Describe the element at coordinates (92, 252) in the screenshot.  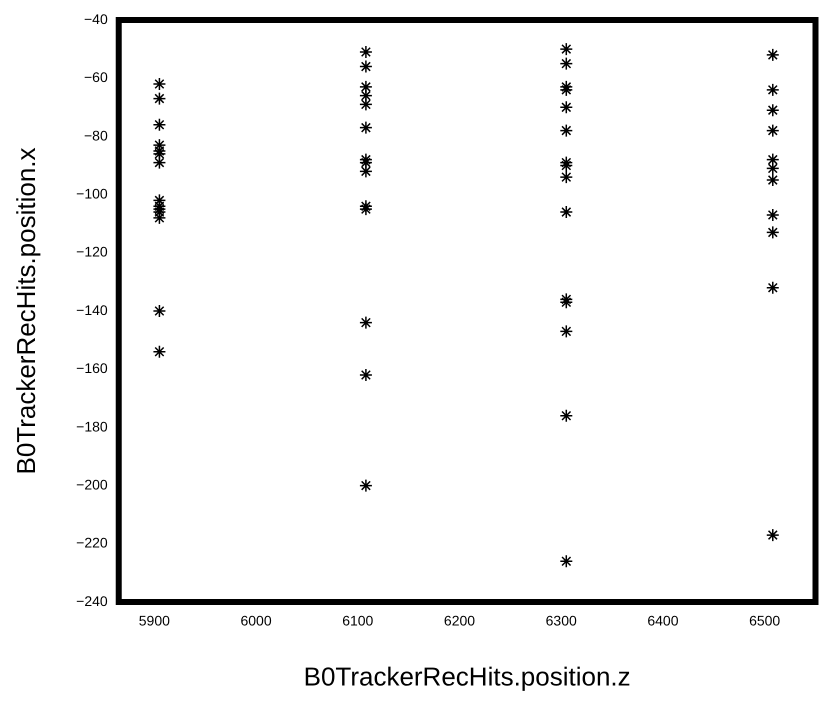
I see `y-tick-label: −120` at that location.